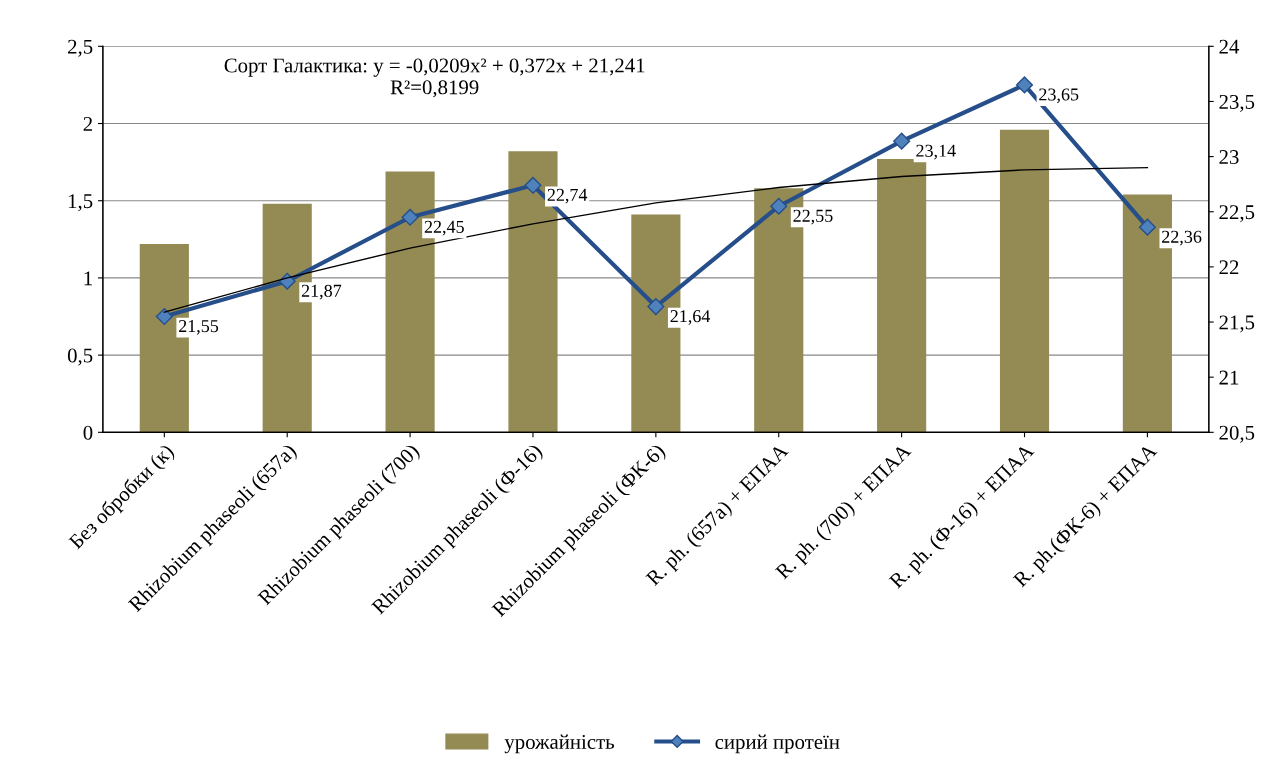  What do you see at coordinates (80, 357) in the screenshot?
I see `y-tick-label: 0,5` at bounding box center [80, 357].